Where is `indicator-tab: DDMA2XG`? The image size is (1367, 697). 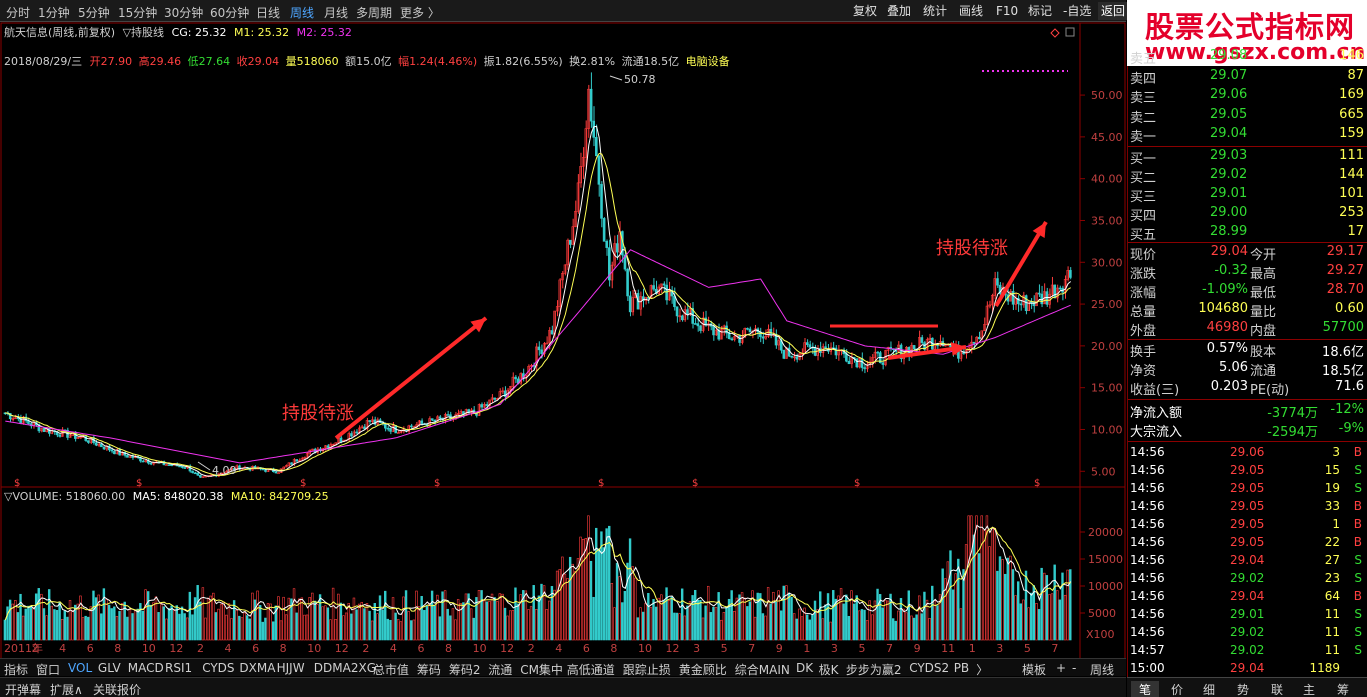
indicator-tab: DDMA2XG is located at coordinates (344, 668).